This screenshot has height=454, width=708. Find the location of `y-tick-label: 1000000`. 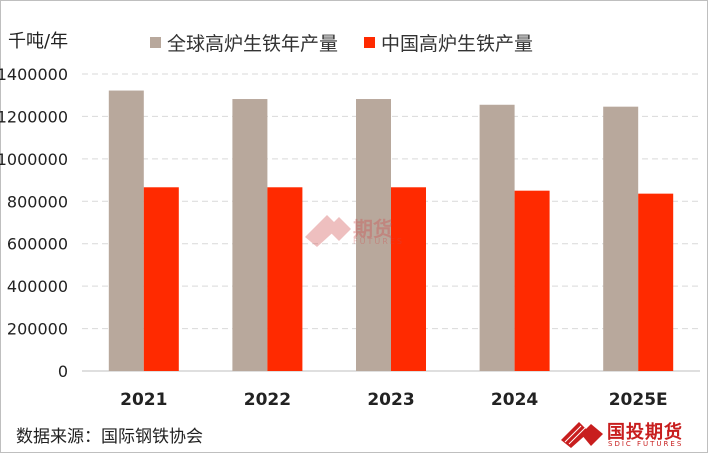

y-tick-label: 1000000 is located at coordinates (34, 159).